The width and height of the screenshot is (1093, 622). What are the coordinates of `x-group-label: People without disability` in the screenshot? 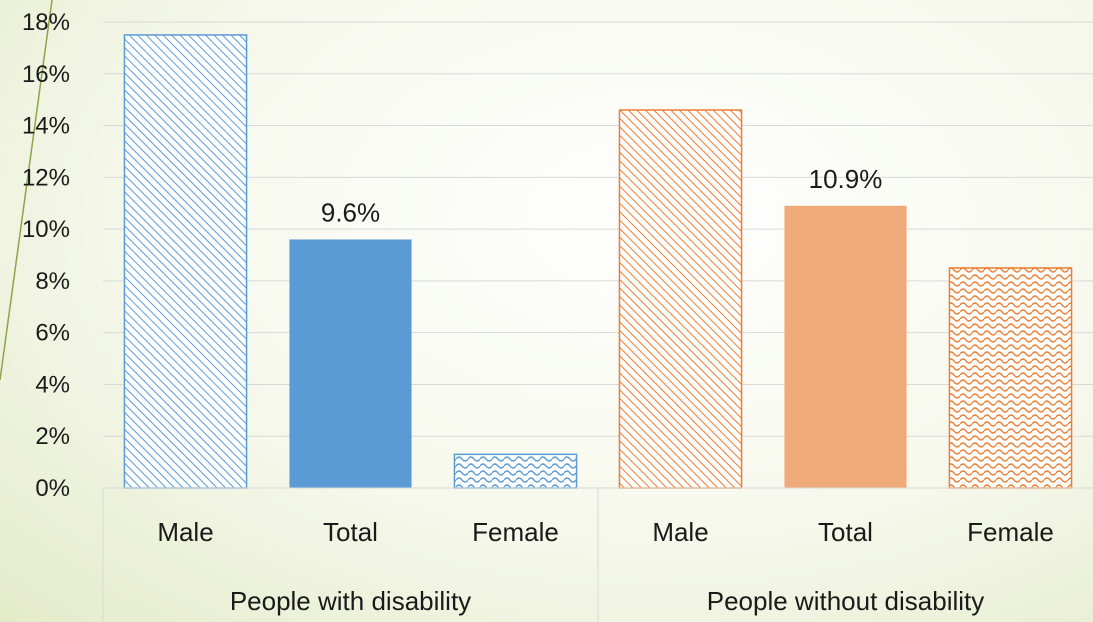 It's located at (846, 601).